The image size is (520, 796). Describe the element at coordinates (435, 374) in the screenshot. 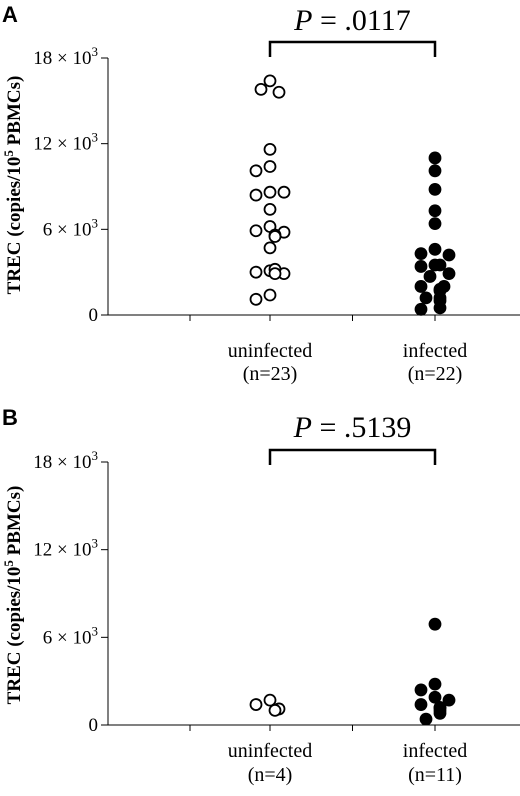

I see `x-category-n: (n=22)` at that location.